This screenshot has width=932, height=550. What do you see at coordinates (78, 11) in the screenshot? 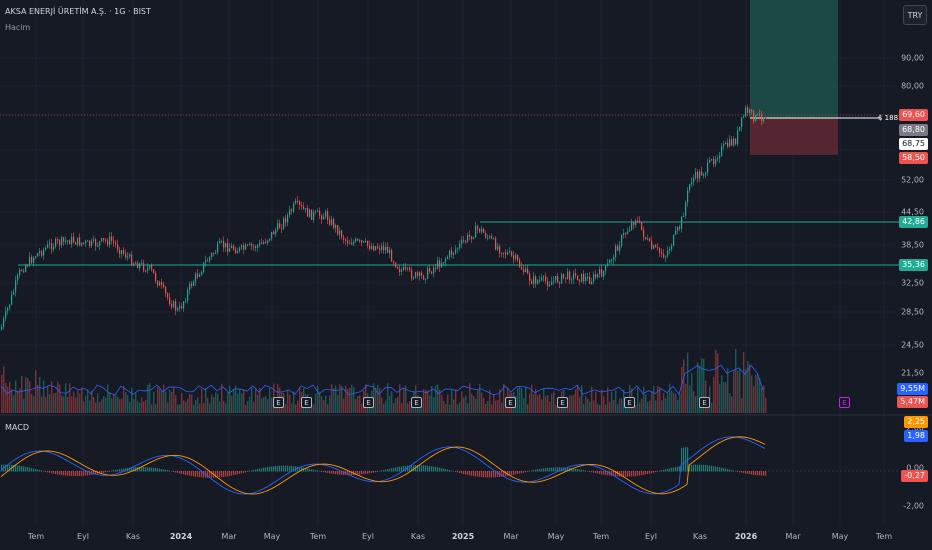
I see `symbol-title: AKSA ENERJİ ÜRETİM A.Ş. · 1G · BIST` at bounding box center [78, 11].